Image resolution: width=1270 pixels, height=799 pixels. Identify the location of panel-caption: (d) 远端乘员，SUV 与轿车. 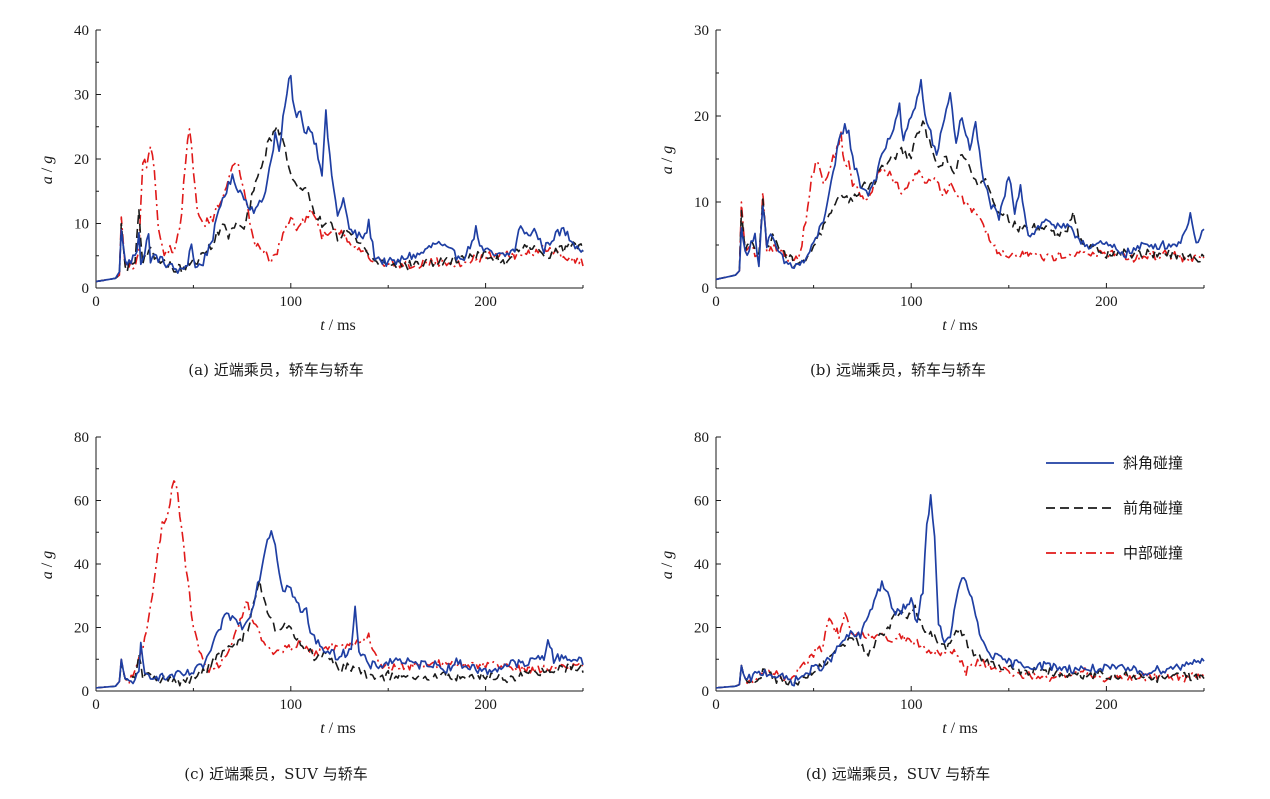
(898, 774).